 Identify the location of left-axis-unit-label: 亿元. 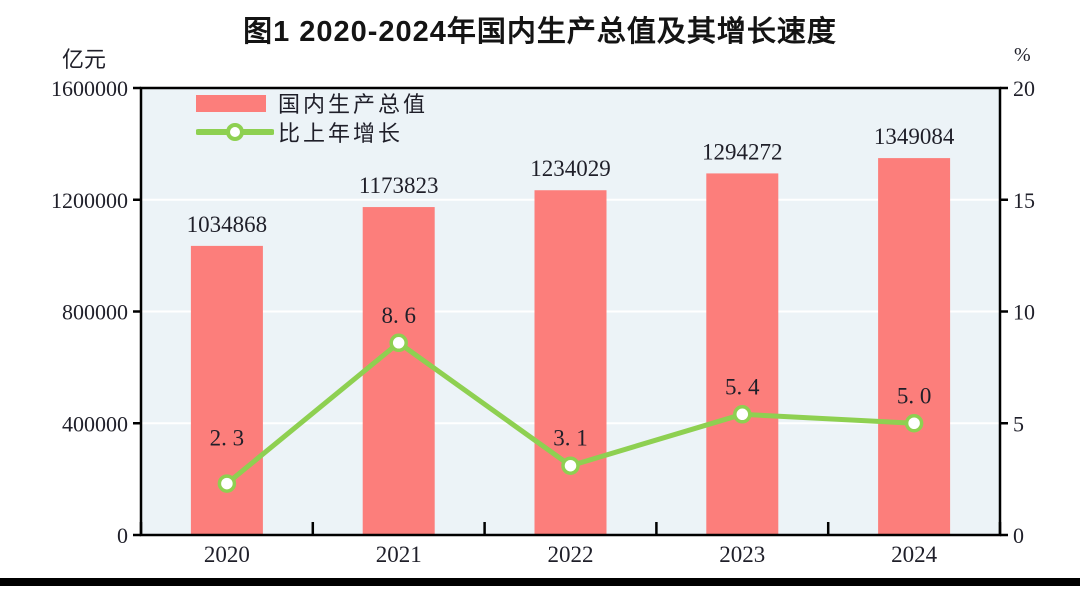
(84, 59).